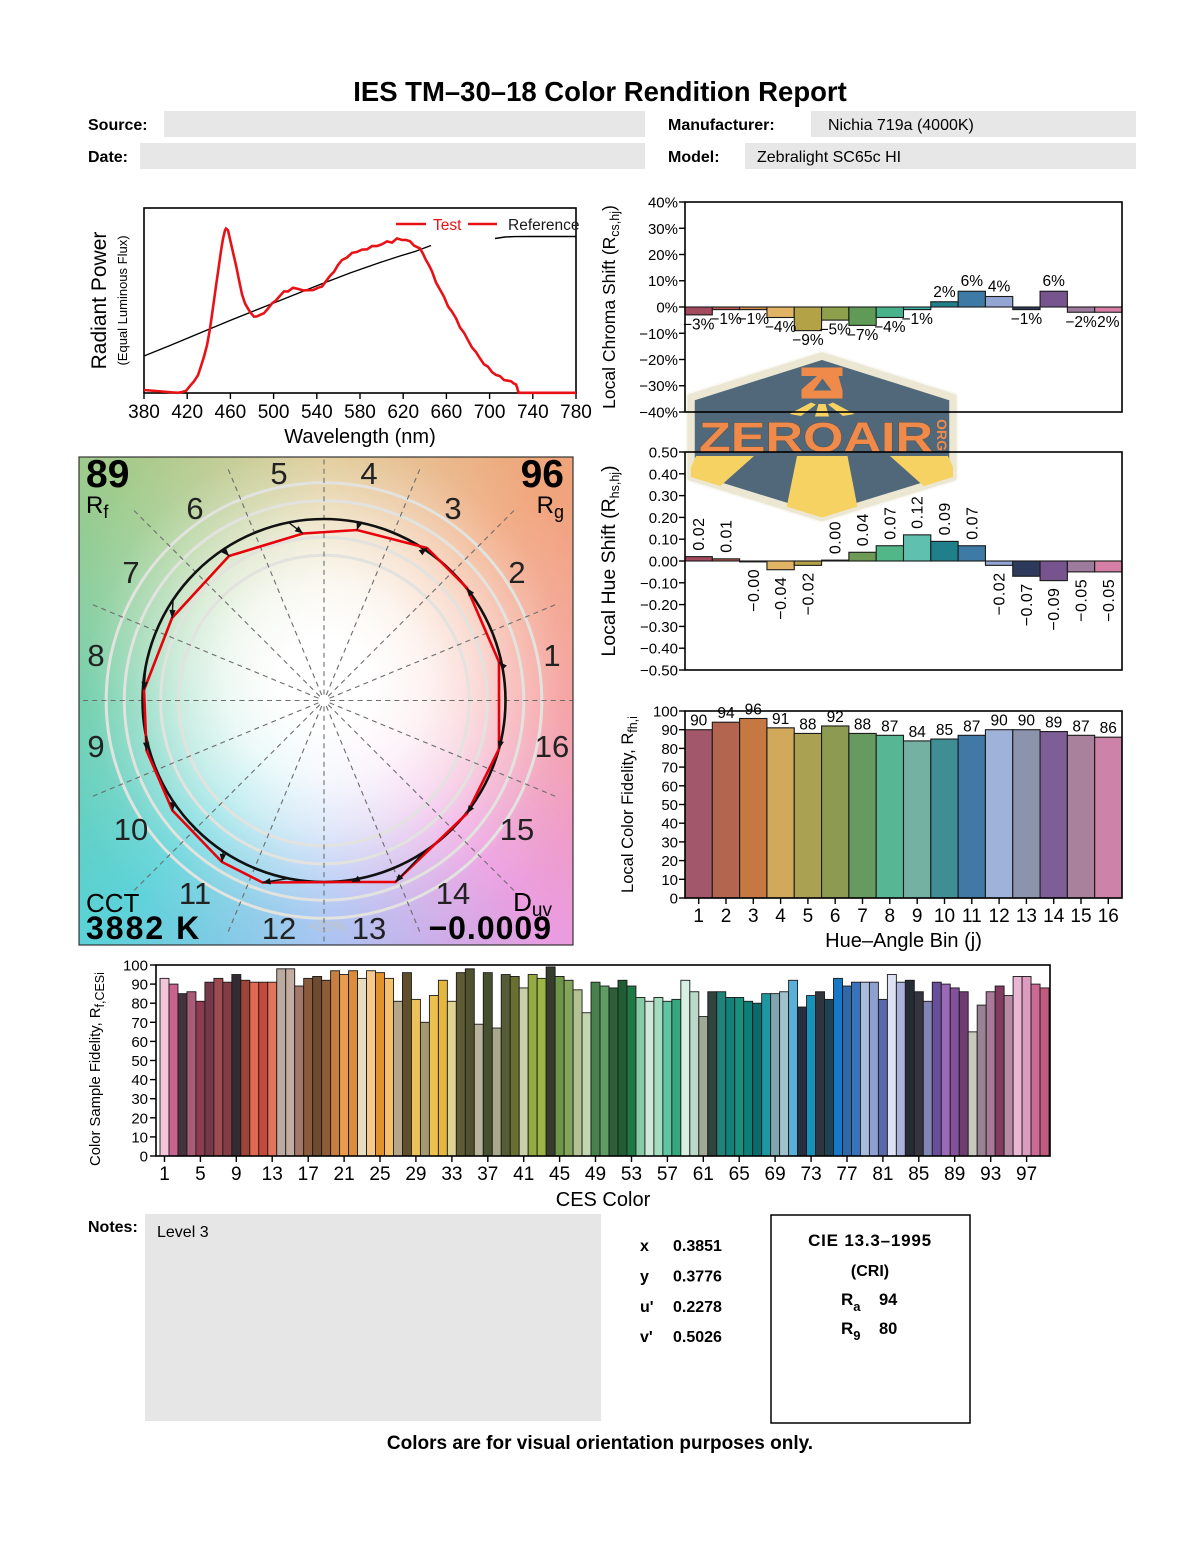 The width and height of the screenshot is (1200, 1550). I want to click on svg-text: 0.00, so click(663, 562).